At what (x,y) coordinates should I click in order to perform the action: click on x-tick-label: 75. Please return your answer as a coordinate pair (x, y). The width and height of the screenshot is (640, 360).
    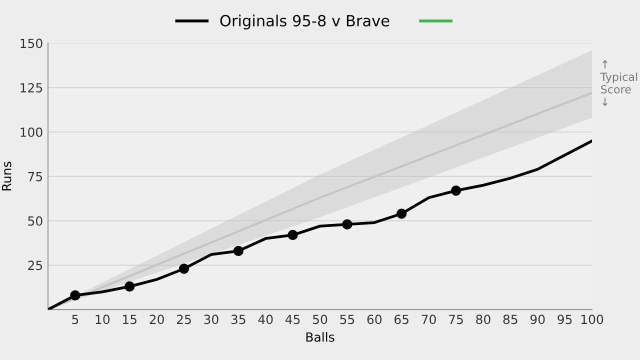
    Looking at the image, I should click on (456, 319).